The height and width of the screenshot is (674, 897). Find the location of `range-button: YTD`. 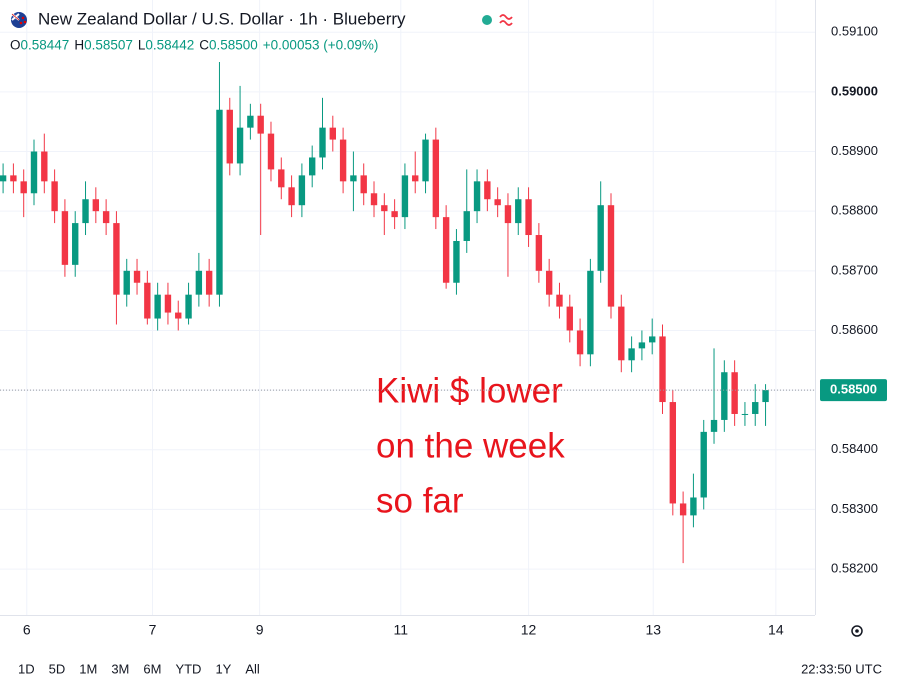

range-button: YTD is located at coordinates (188, 667).